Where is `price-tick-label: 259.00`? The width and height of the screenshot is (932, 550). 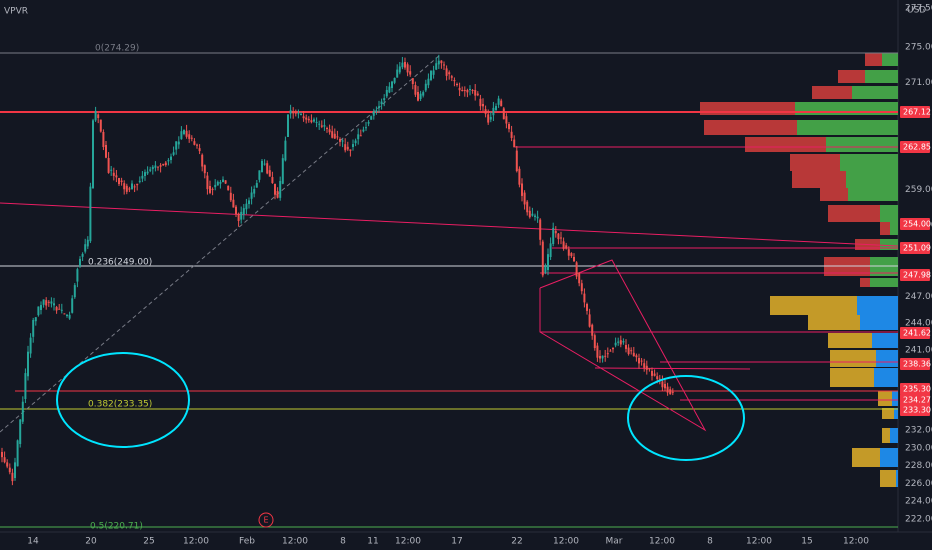
price-tick-label: 259.00 is located at coordinates (918, 190).